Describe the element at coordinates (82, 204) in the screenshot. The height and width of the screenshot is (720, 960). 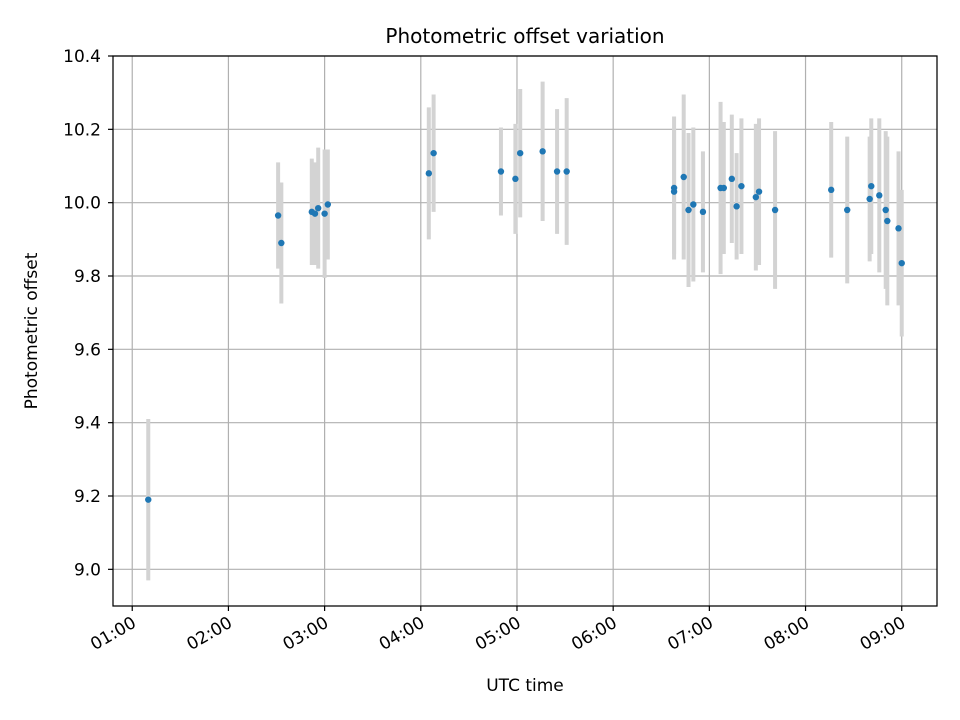
I see `y-tick-label: 10.0` at that location.